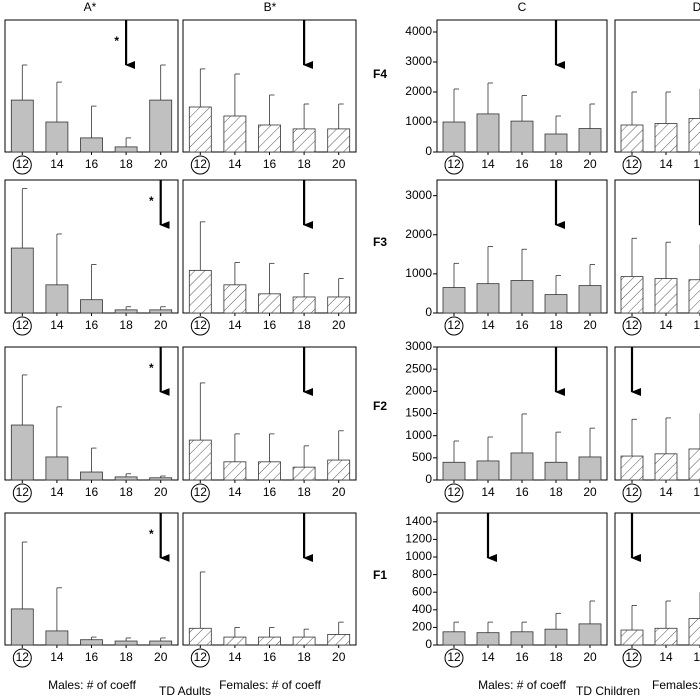  What do you see at coordinates (418, 521) in the screenshot?
I see `y-tick-label: 1400` at bounding box center [418, 521].